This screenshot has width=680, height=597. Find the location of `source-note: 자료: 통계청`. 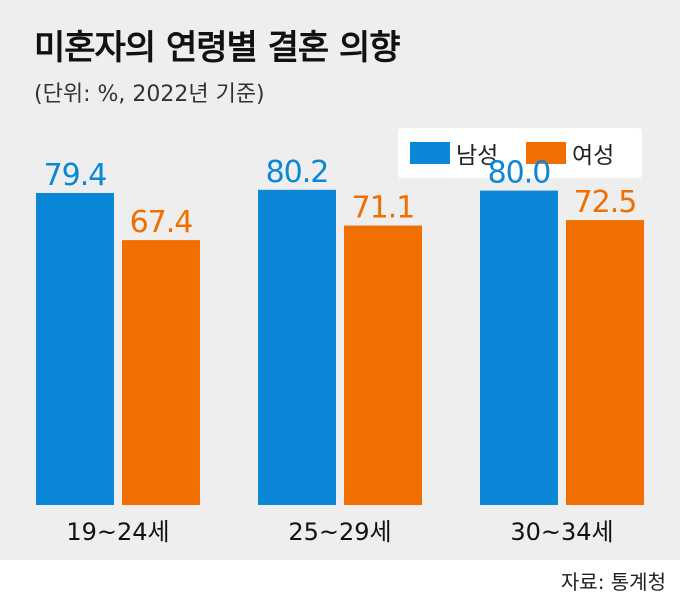

source-note: 자료: 통계청 is located at coordinates (613, 582).